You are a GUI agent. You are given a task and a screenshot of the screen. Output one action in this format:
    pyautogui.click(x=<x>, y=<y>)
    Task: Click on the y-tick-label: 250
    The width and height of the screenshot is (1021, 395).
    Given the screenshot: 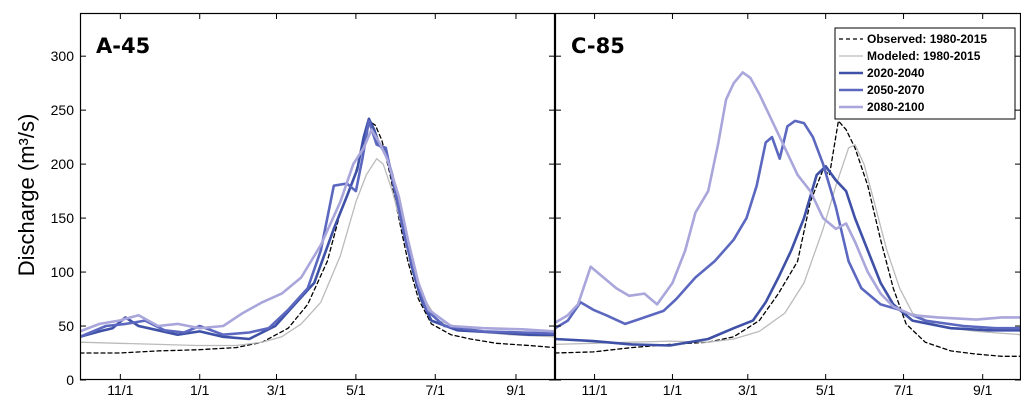 What is the action you would take?
    pyautogui.click(x=63, y=110)
    